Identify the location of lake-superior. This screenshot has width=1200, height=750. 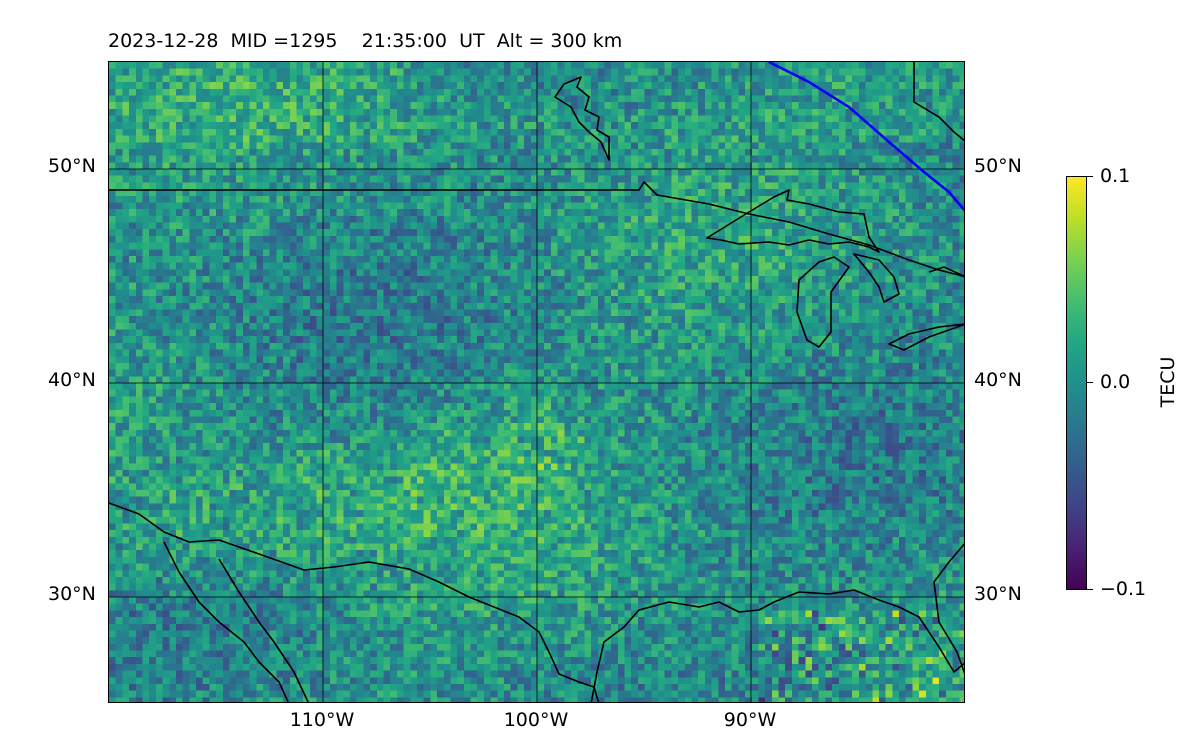
(793, 221).